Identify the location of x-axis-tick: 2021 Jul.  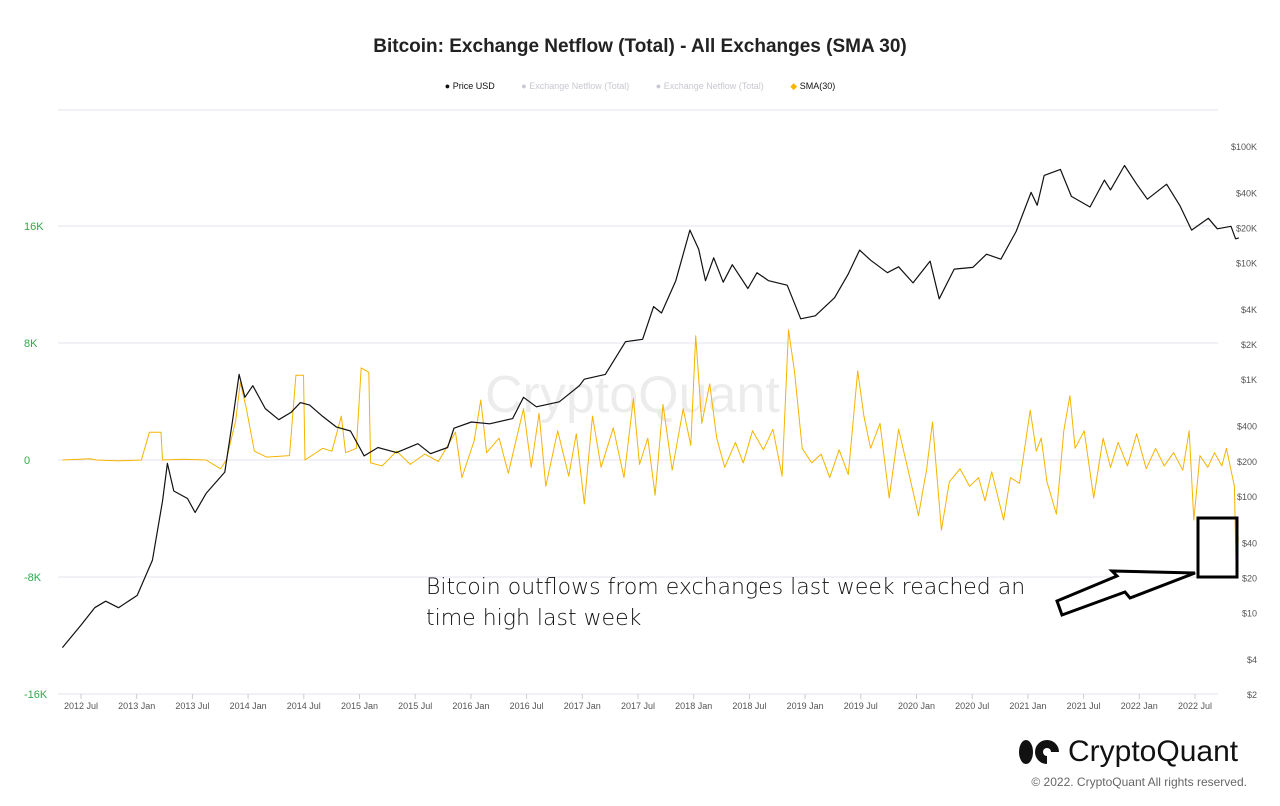
(1084, 706).